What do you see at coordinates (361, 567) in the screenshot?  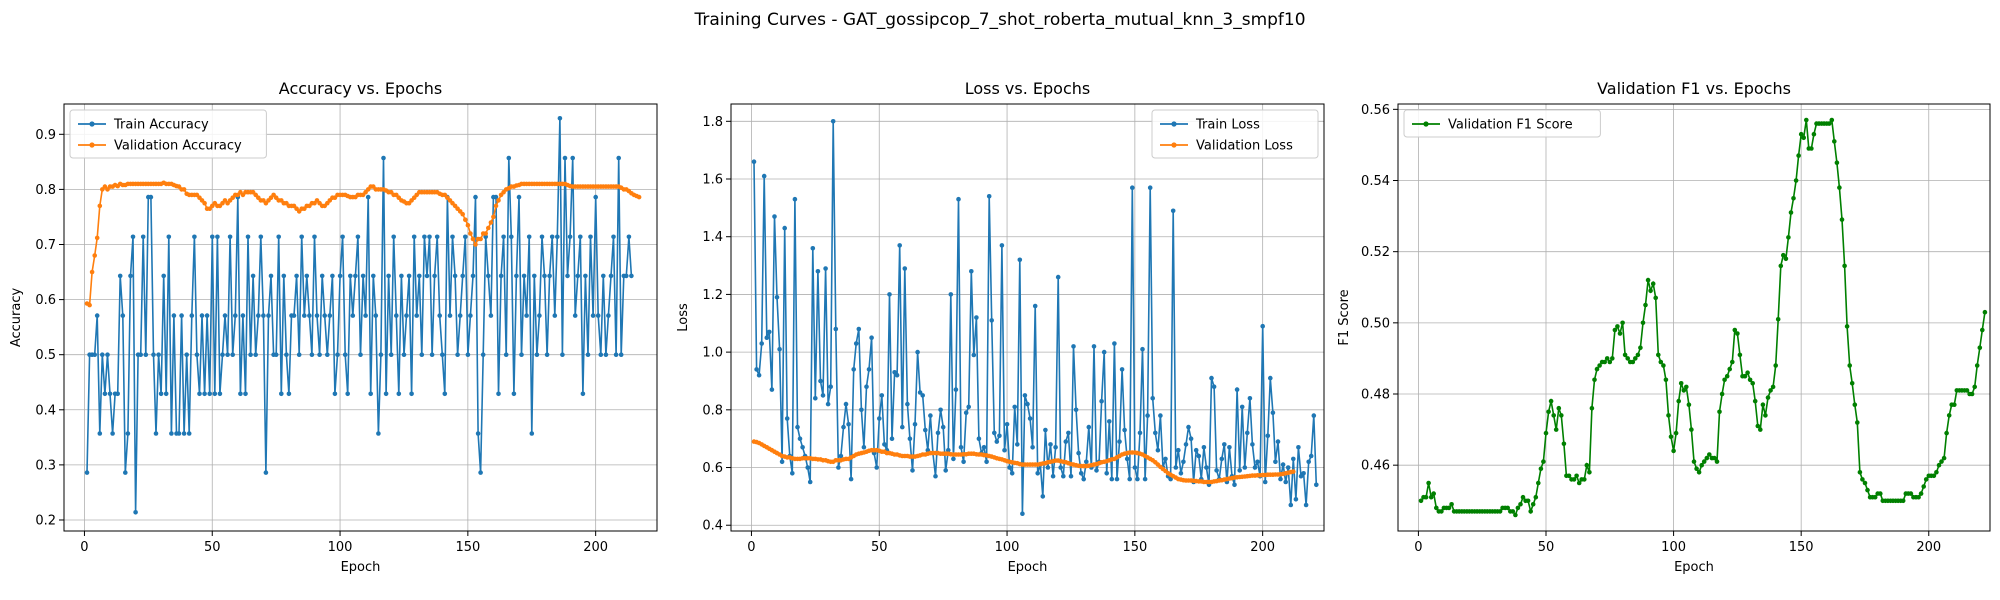 I see `x-axis-label: Epoch` at bounding box center [361, 567].